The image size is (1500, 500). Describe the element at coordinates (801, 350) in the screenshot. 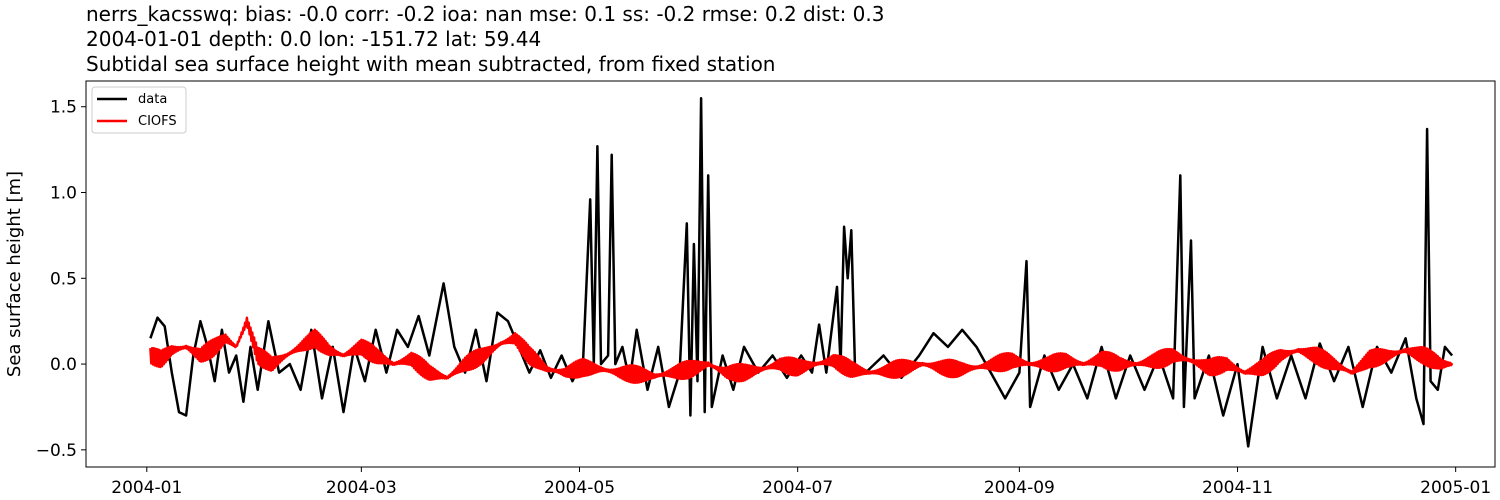

I see `series-line-ciofs` at that location.